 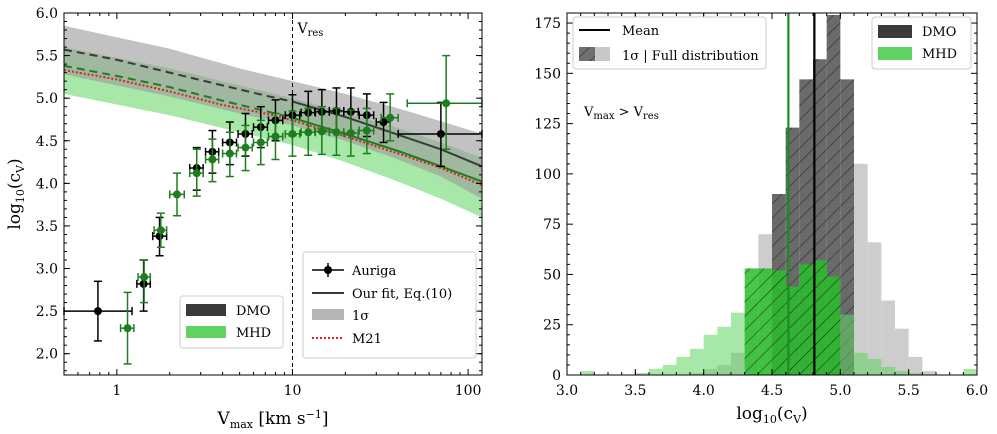 I want to click on legend-mhd-swatch, so click(x=206, y=332).